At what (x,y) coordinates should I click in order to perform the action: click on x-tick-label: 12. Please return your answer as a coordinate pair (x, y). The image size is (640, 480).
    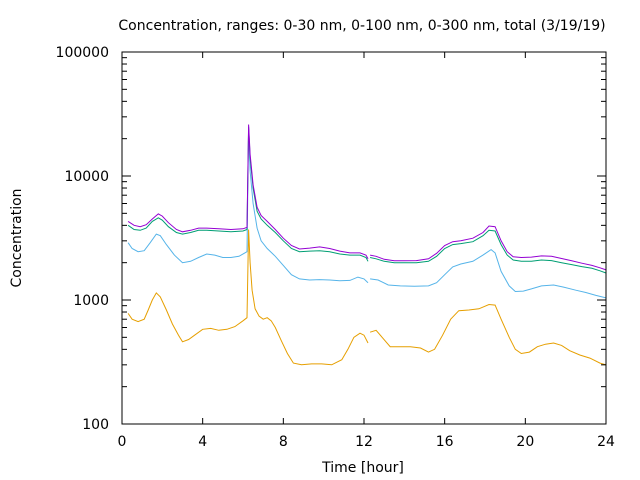
    Looking at the image, I should click on (364, 442).